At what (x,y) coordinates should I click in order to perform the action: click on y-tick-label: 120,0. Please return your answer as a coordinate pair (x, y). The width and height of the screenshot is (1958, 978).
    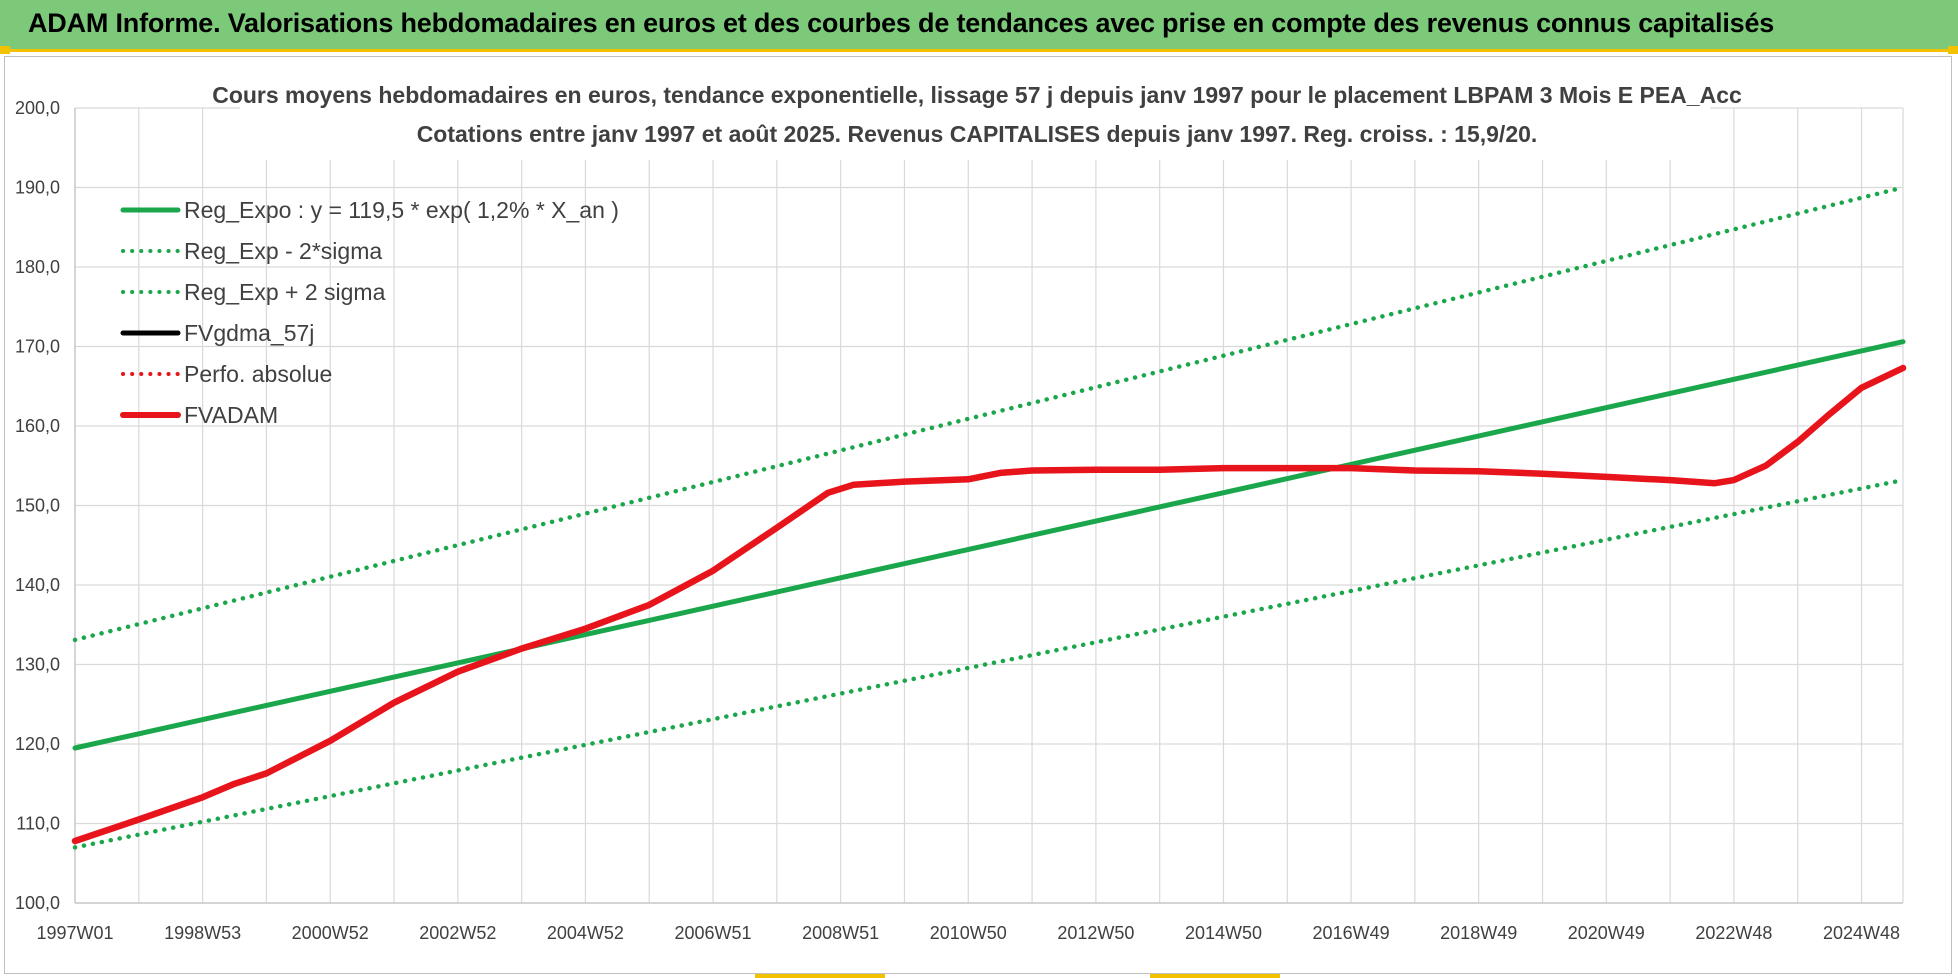
    Looking at the image, I should click on (37, 744).